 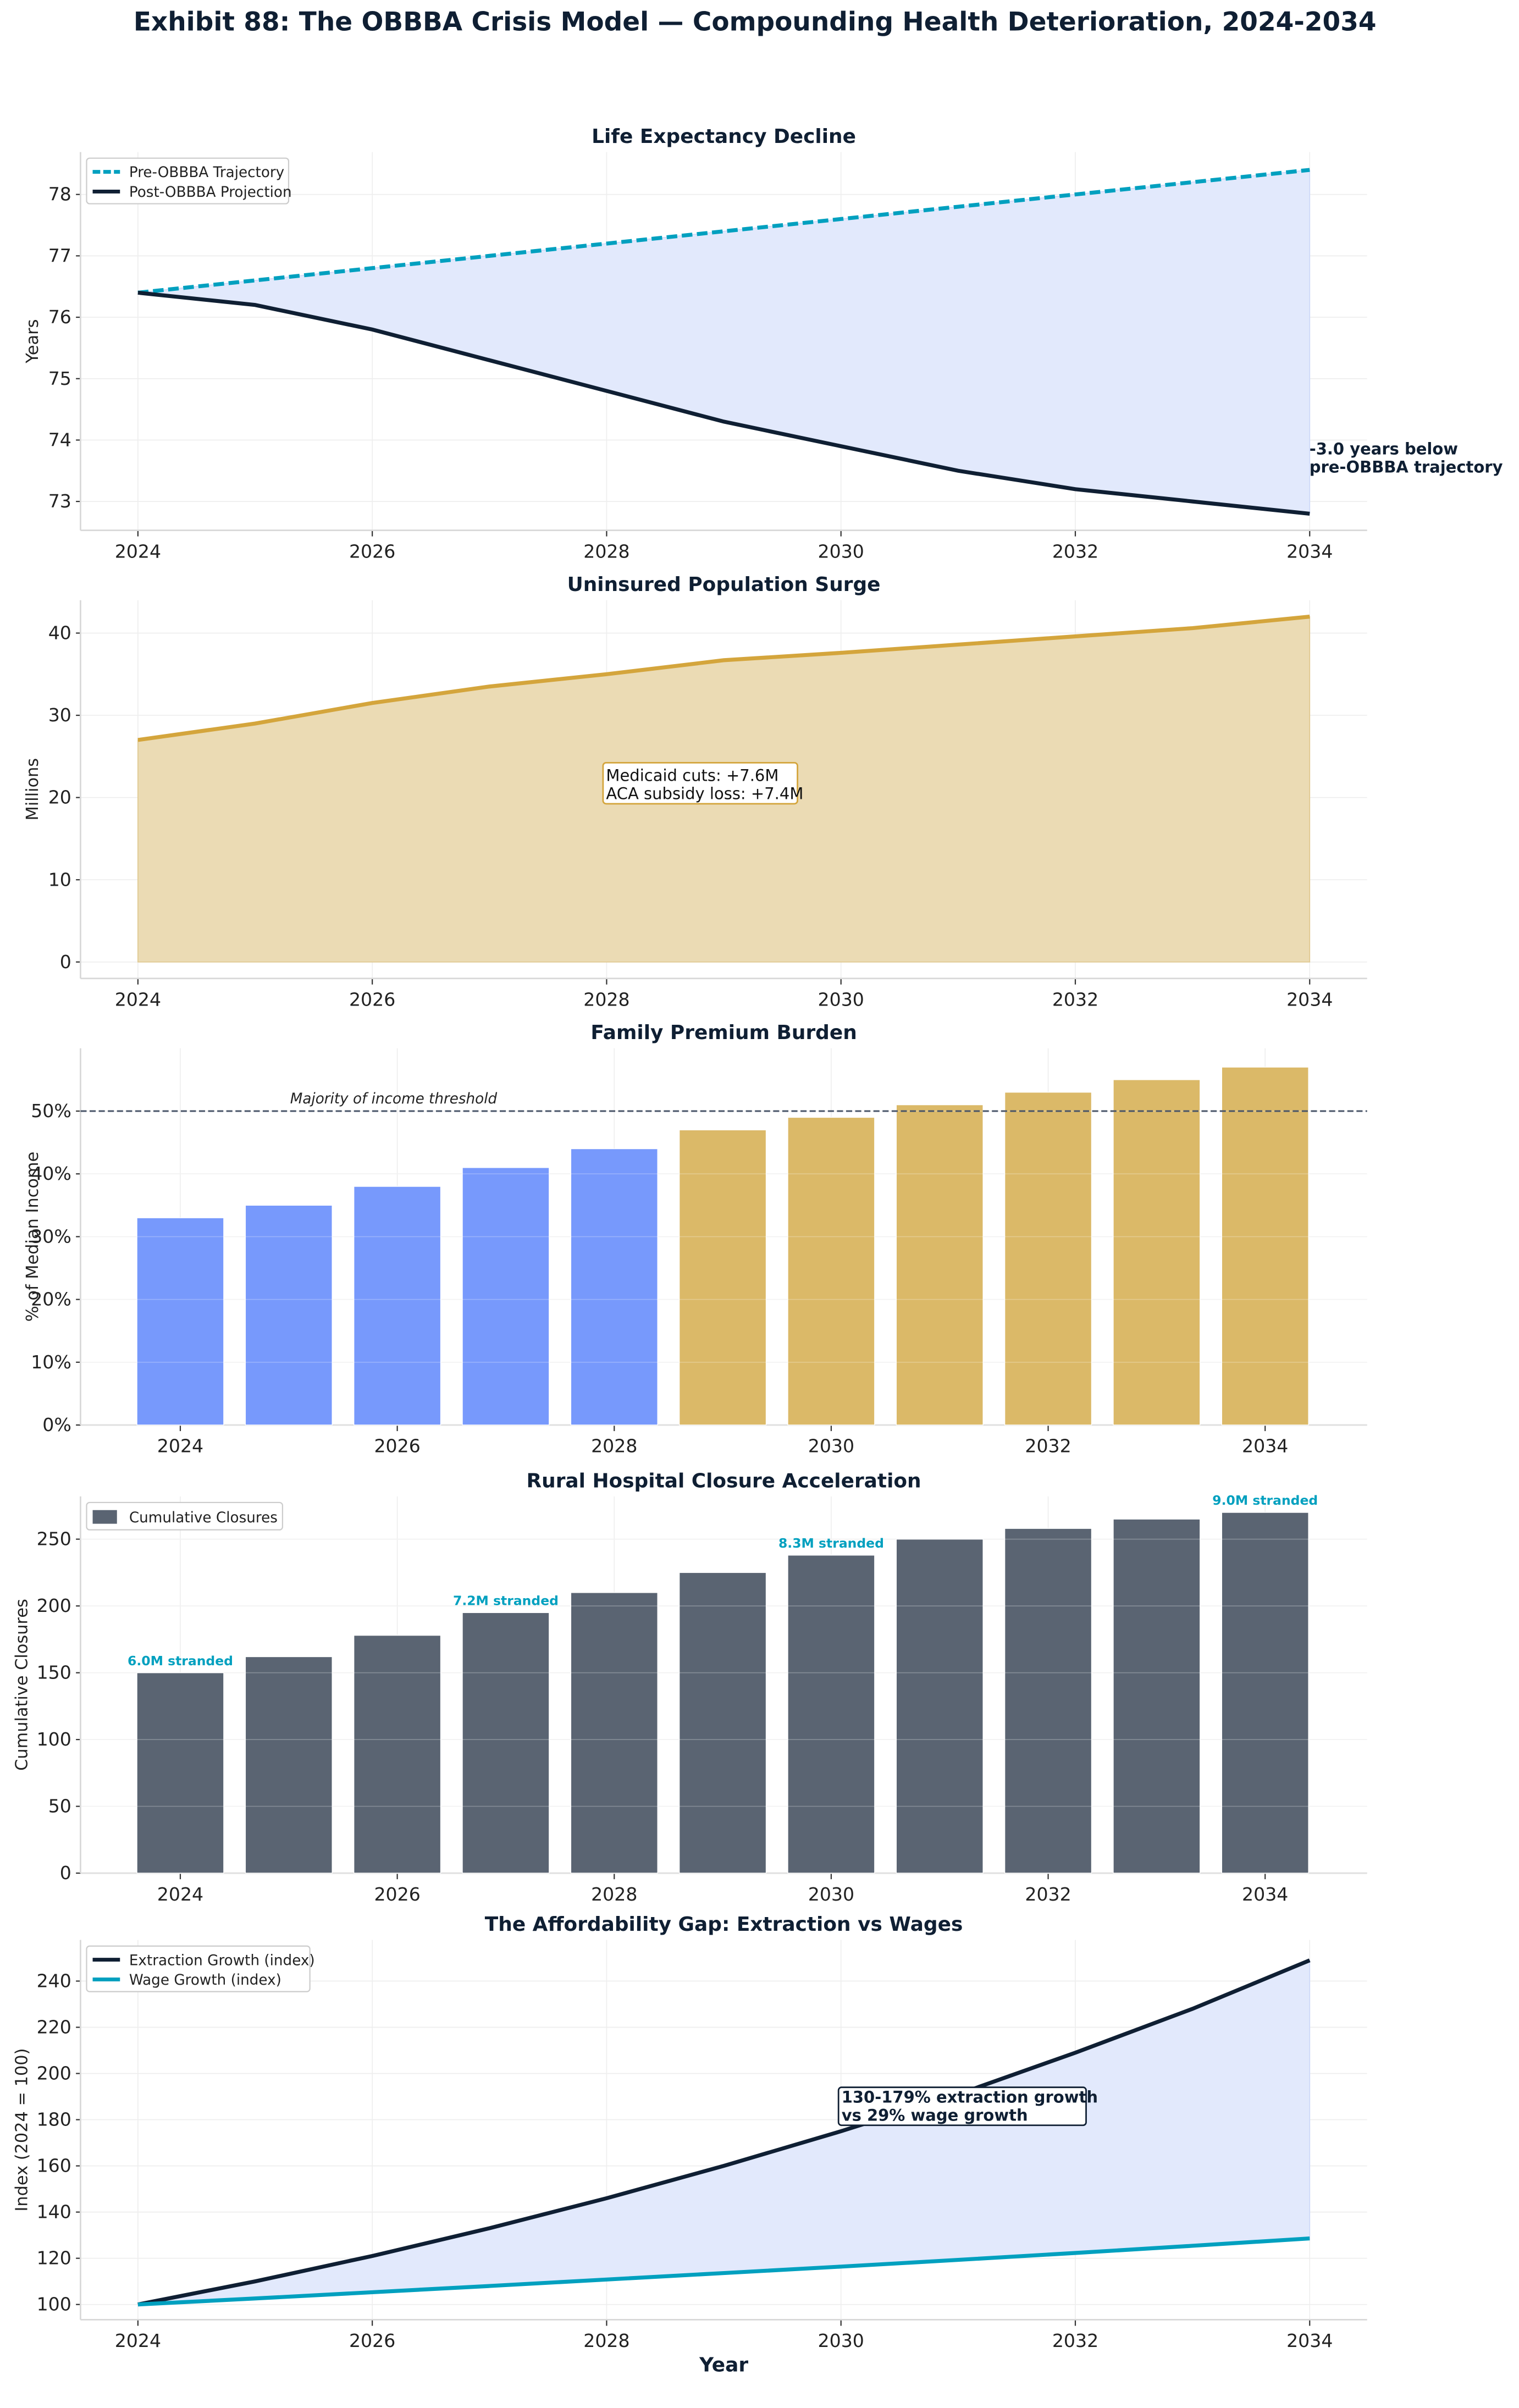 I want to click on y-tick-label: 240, so click(x=54, y=1981).